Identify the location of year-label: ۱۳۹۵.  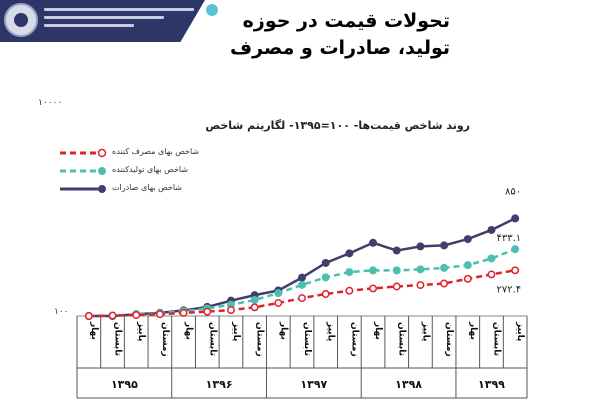
(124, 384).